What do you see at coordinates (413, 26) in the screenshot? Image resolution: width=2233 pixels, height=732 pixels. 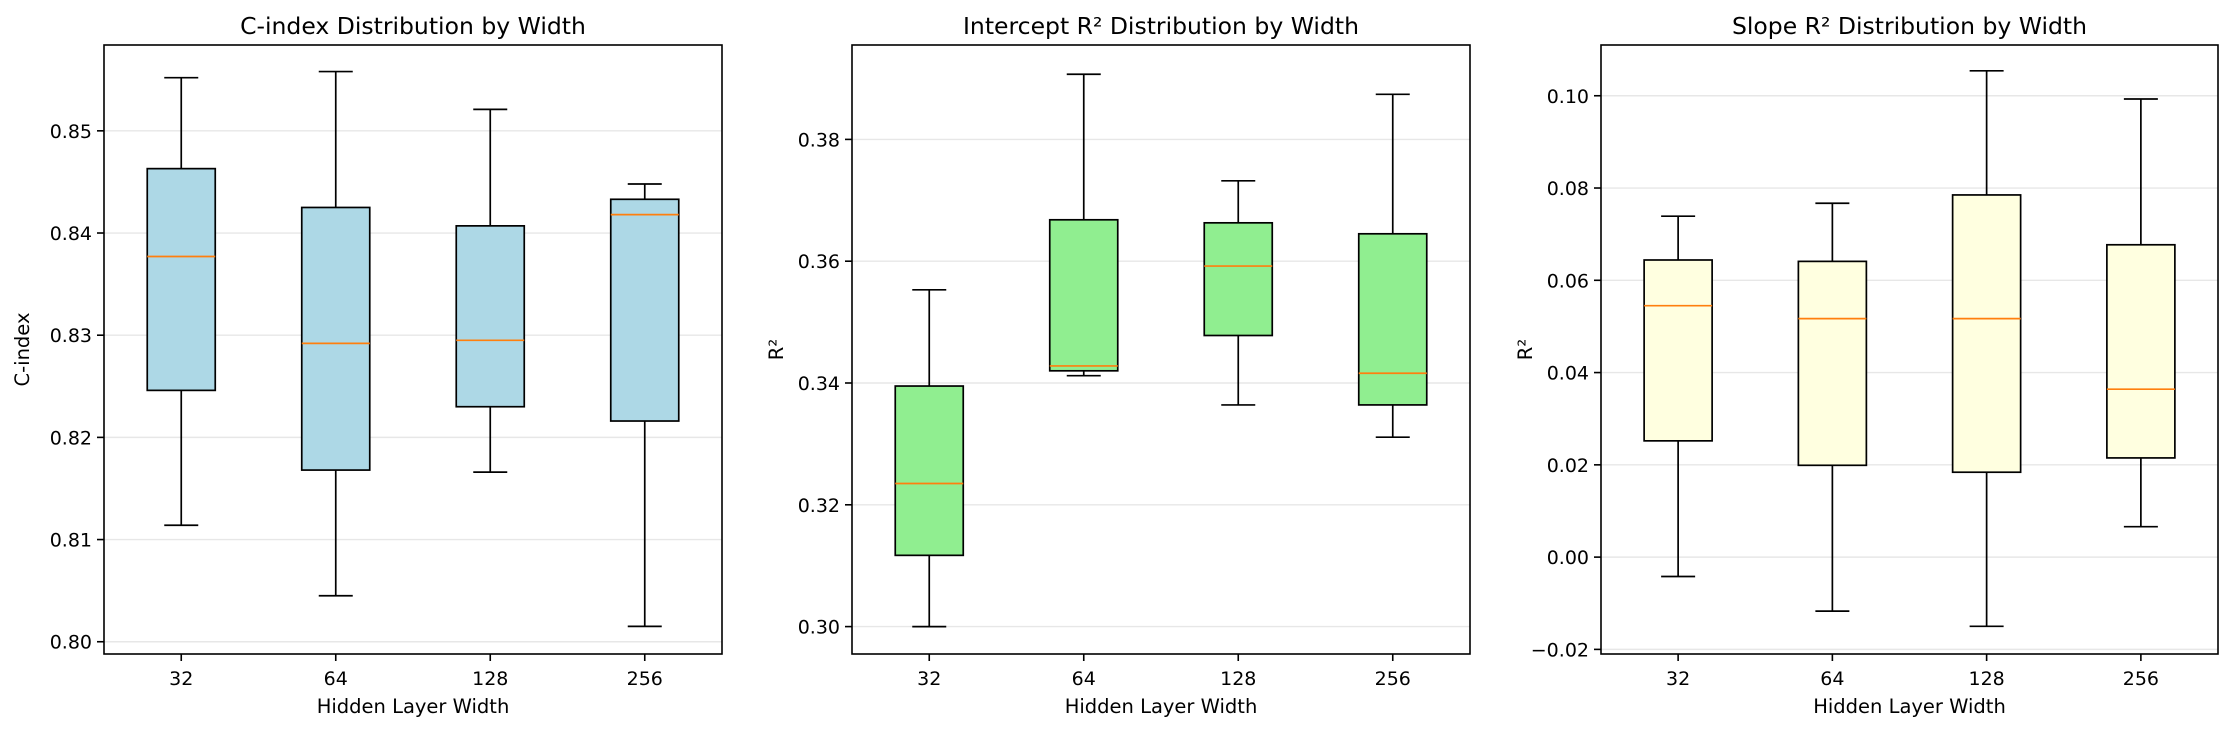 I see `chart-title: C-index Distribution by Width` at bounding box center [413, 26].